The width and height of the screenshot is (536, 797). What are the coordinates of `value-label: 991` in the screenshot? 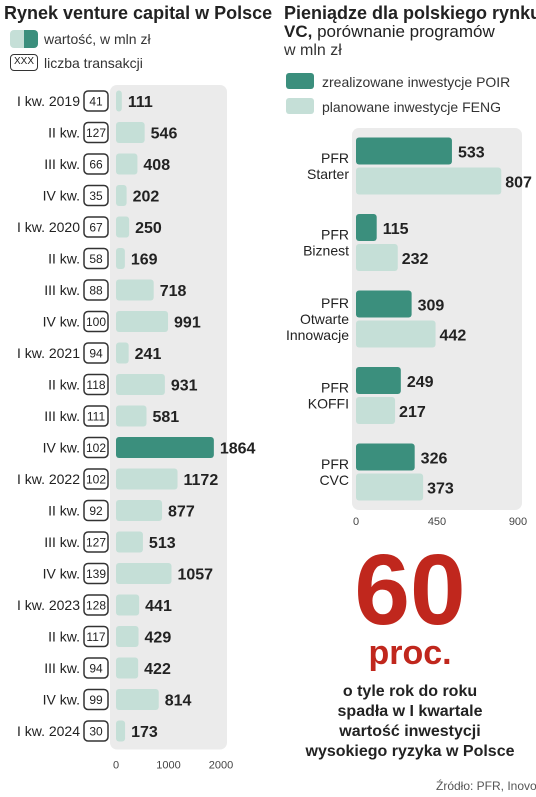 It's located at (187, 323).